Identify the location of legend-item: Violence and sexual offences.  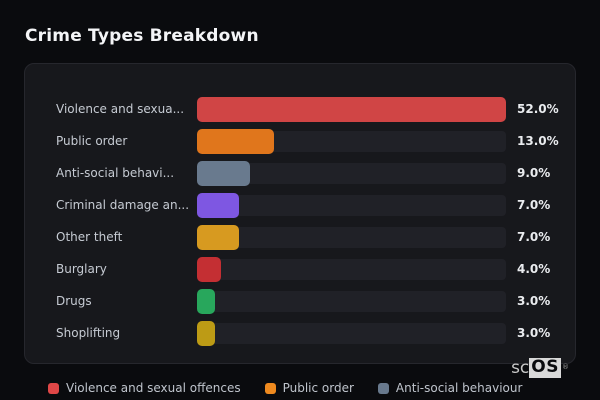
(144, 388).